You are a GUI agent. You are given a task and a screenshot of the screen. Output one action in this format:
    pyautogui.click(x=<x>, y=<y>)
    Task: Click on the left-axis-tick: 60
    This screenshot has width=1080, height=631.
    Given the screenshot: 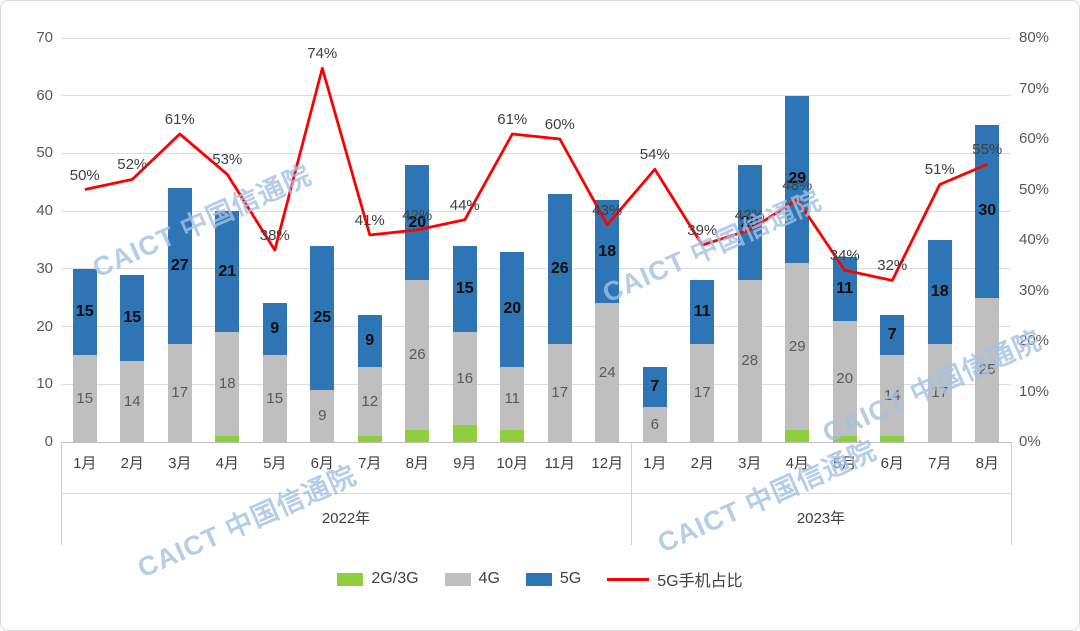 What is the action you would take?
    pyautogui.click(x=44, y=95)
    